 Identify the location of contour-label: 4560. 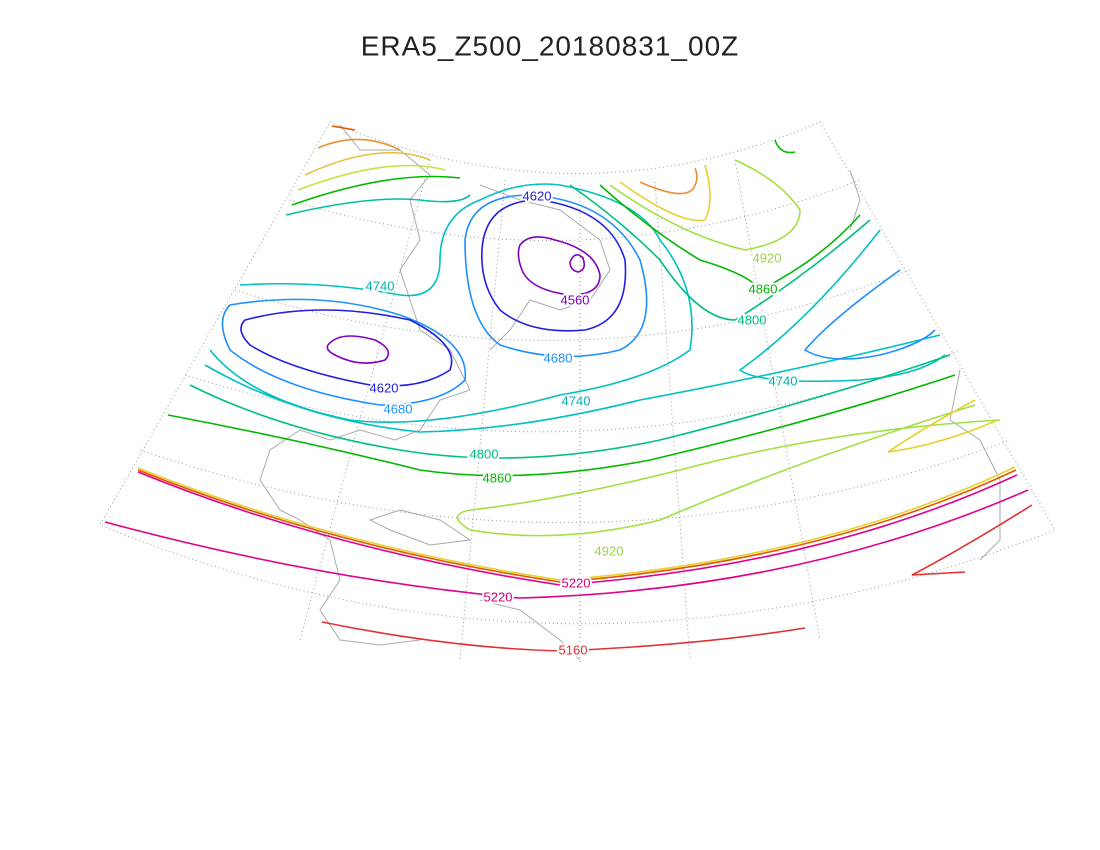
(575, 299).